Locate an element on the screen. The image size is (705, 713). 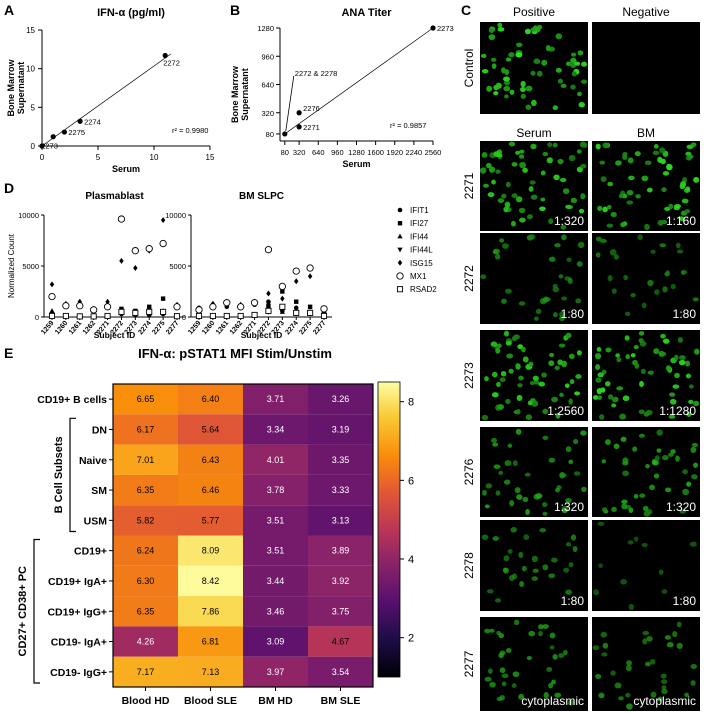
titer-label: 1:320 is located at coordinates (569, 507).